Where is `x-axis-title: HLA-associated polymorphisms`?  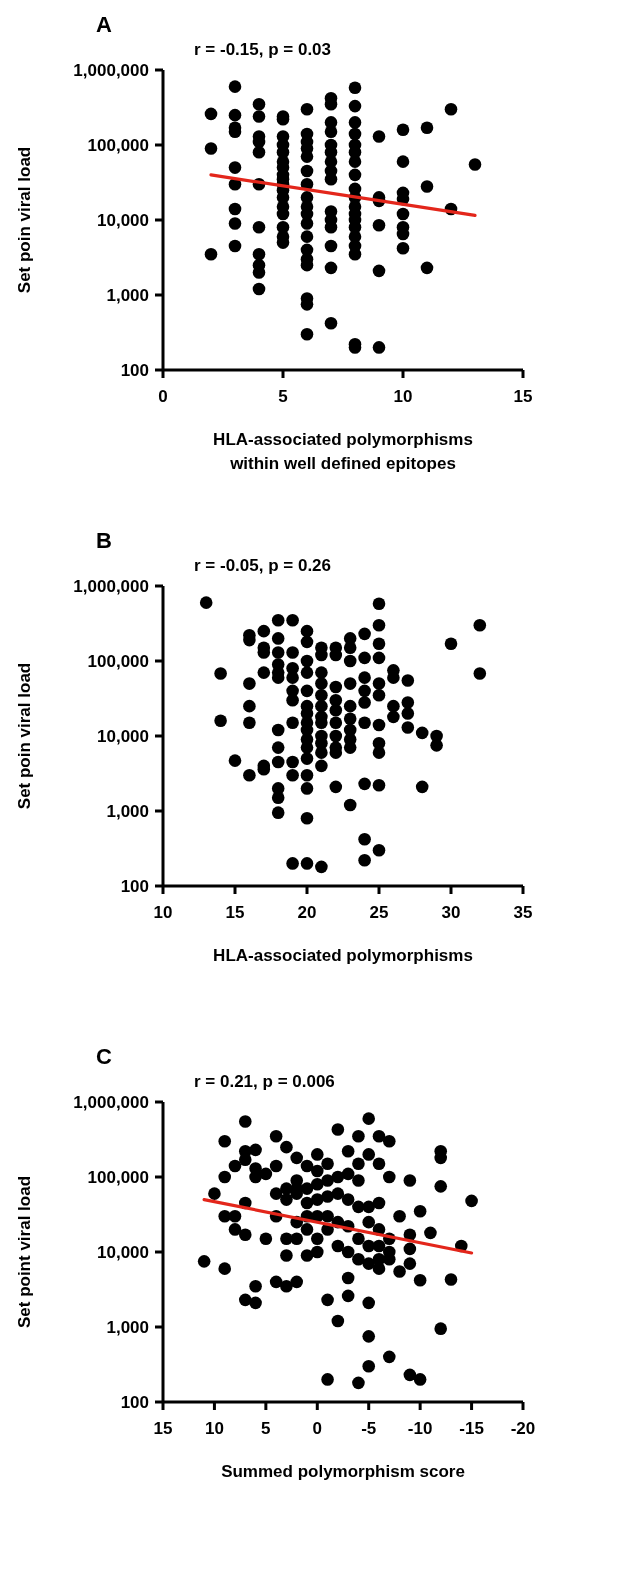
x-axis-title: HLA-associated polymorphisms is located at coordinates (343, 955).